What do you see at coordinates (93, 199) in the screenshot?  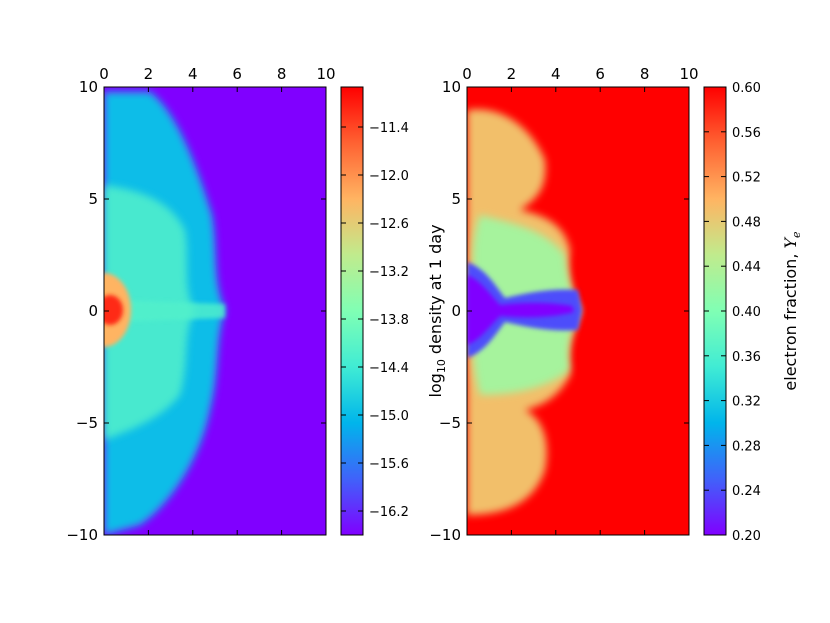 I see `density-ytick-label: 5` at bounding box center [93, 199].